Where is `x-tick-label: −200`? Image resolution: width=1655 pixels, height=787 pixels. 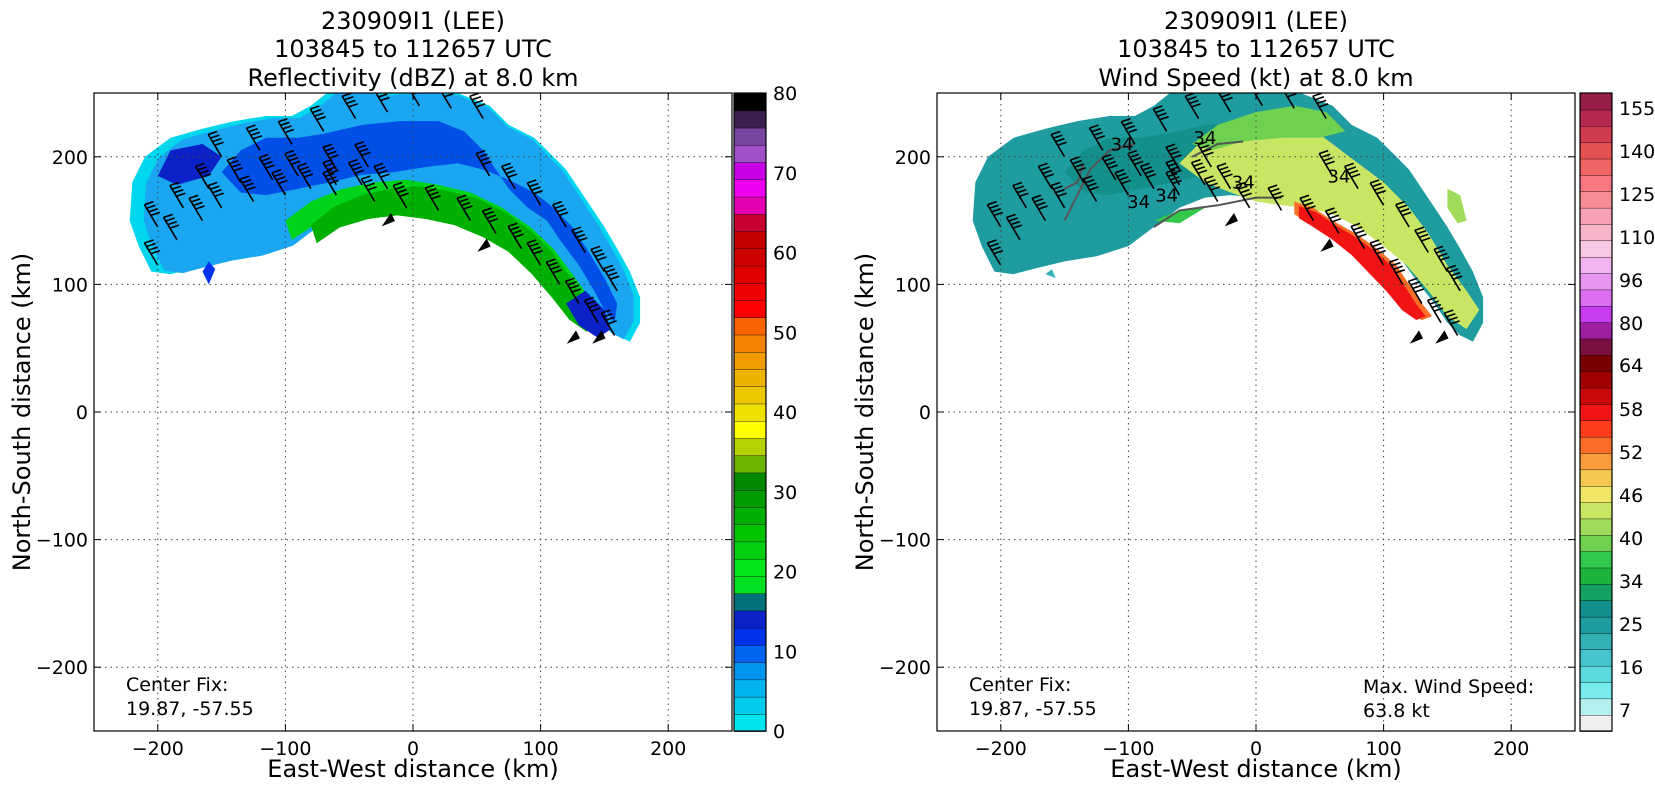
x-tick-label: −200 is located at coordinates (158, 749).